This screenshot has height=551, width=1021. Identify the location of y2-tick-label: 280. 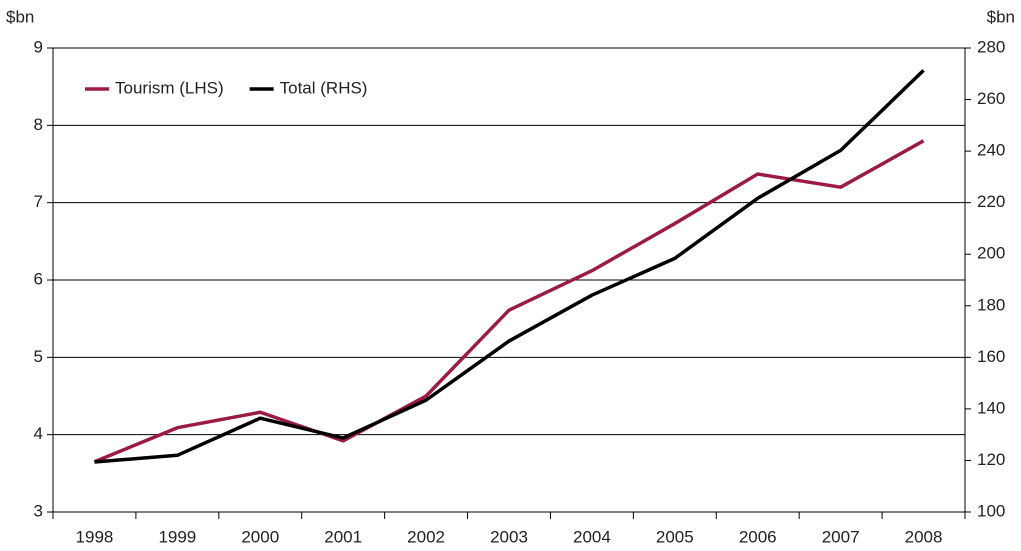
(991, 46).